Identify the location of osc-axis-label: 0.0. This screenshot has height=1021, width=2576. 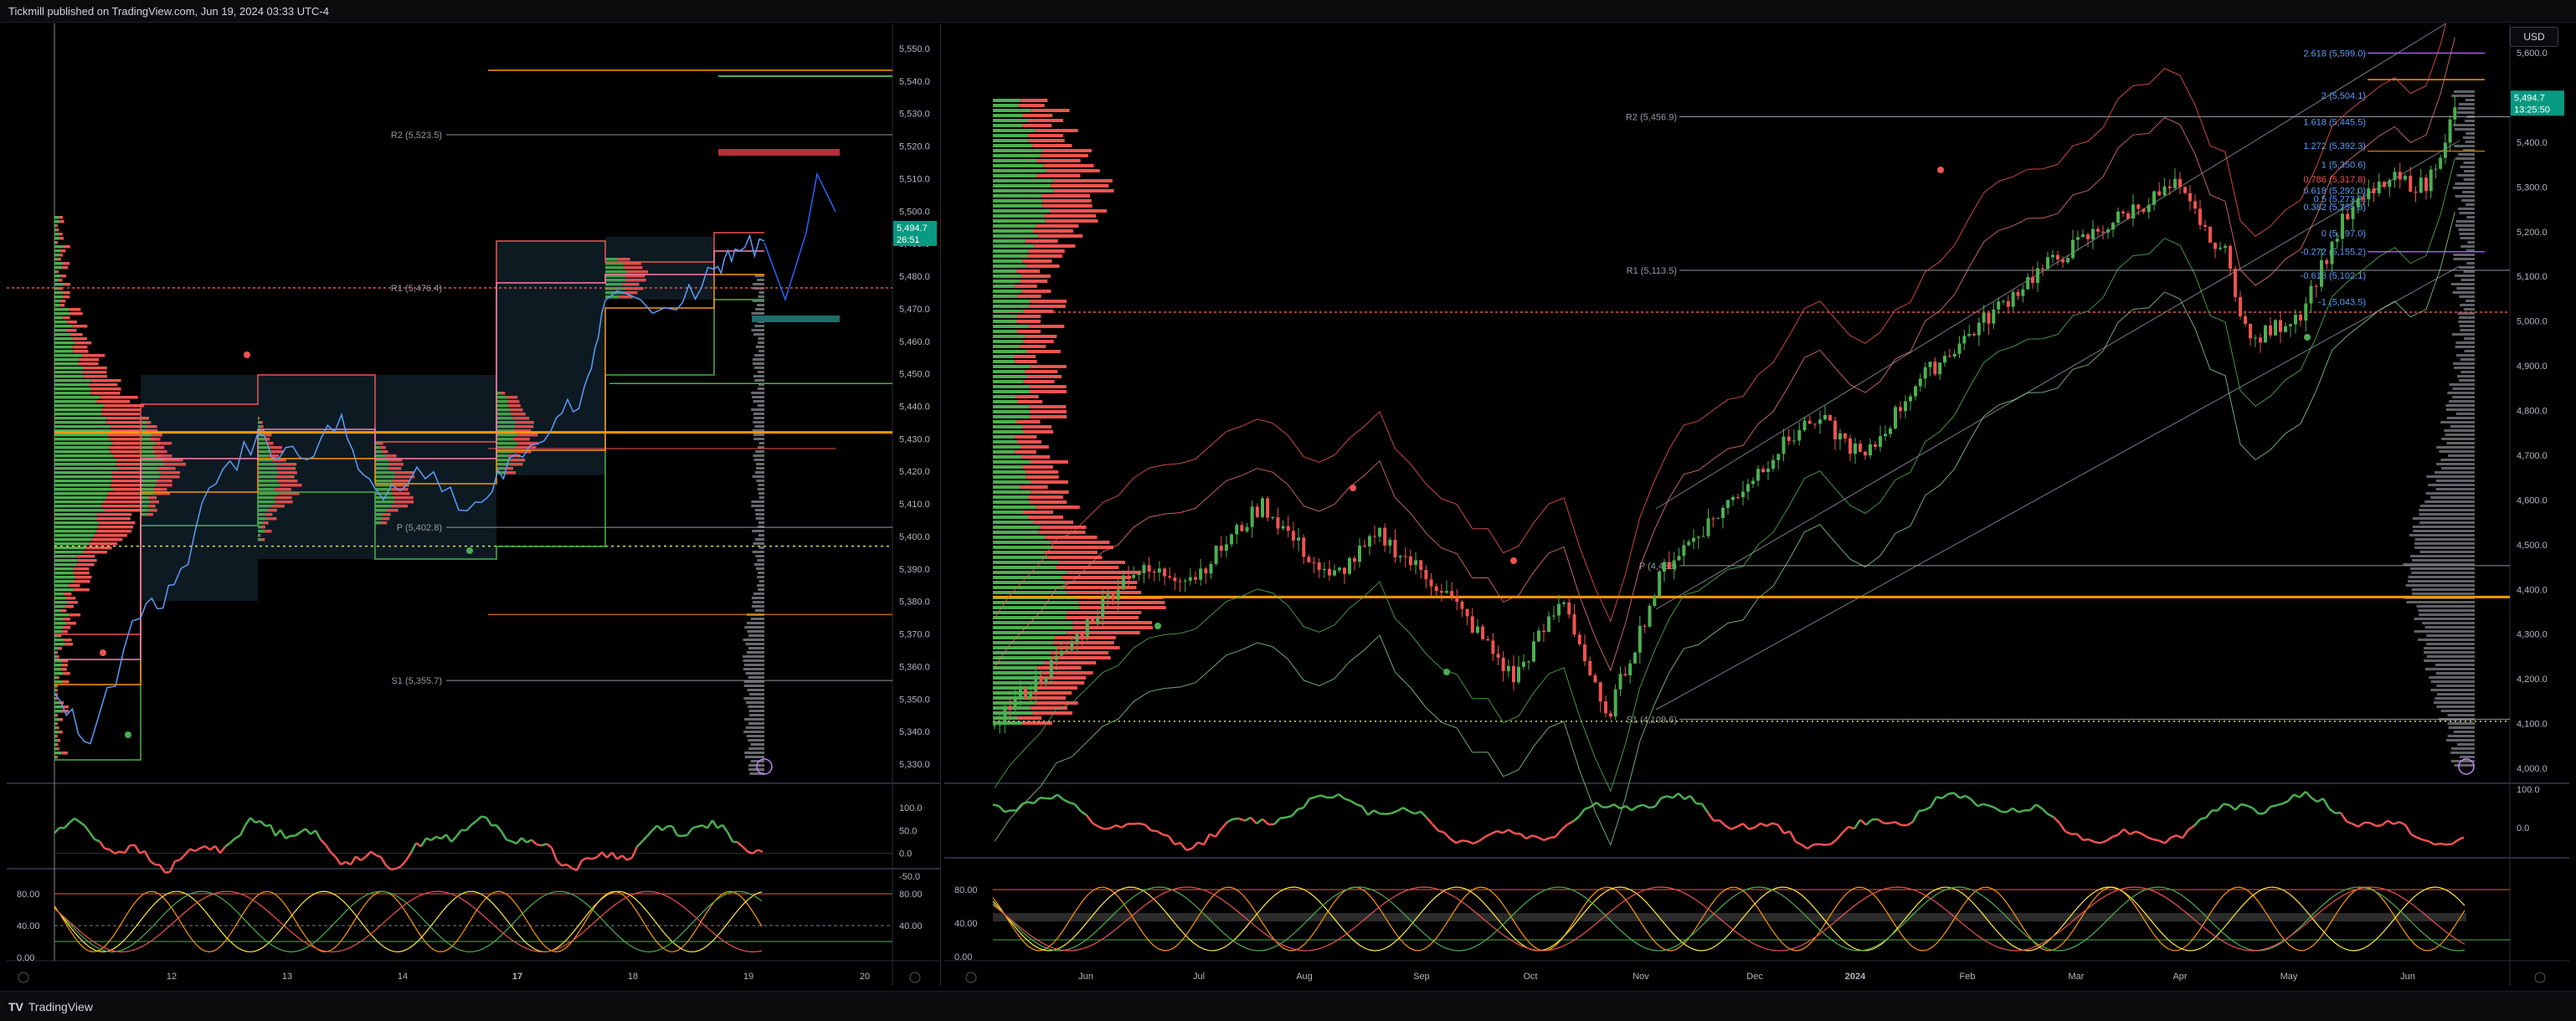
(2523, 828).